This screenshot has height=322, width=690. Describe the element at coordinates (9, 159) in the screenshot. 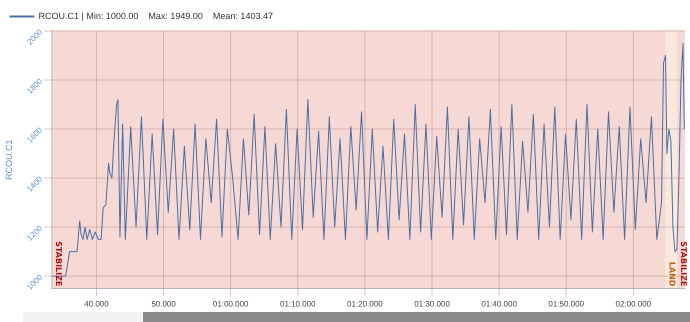

I see `y-axis-title: RCOU.C1` at that location.